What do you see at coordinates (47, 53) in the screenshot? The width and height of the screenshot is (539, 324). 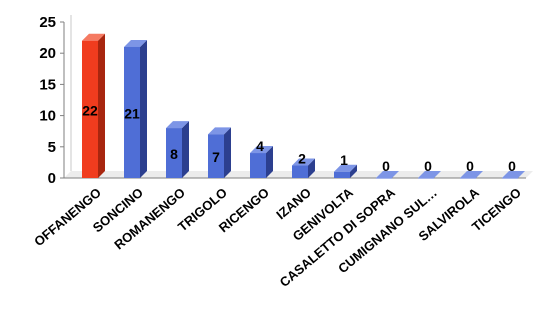 I see `y-tick-label: 20` at bounding box center [47, 53].